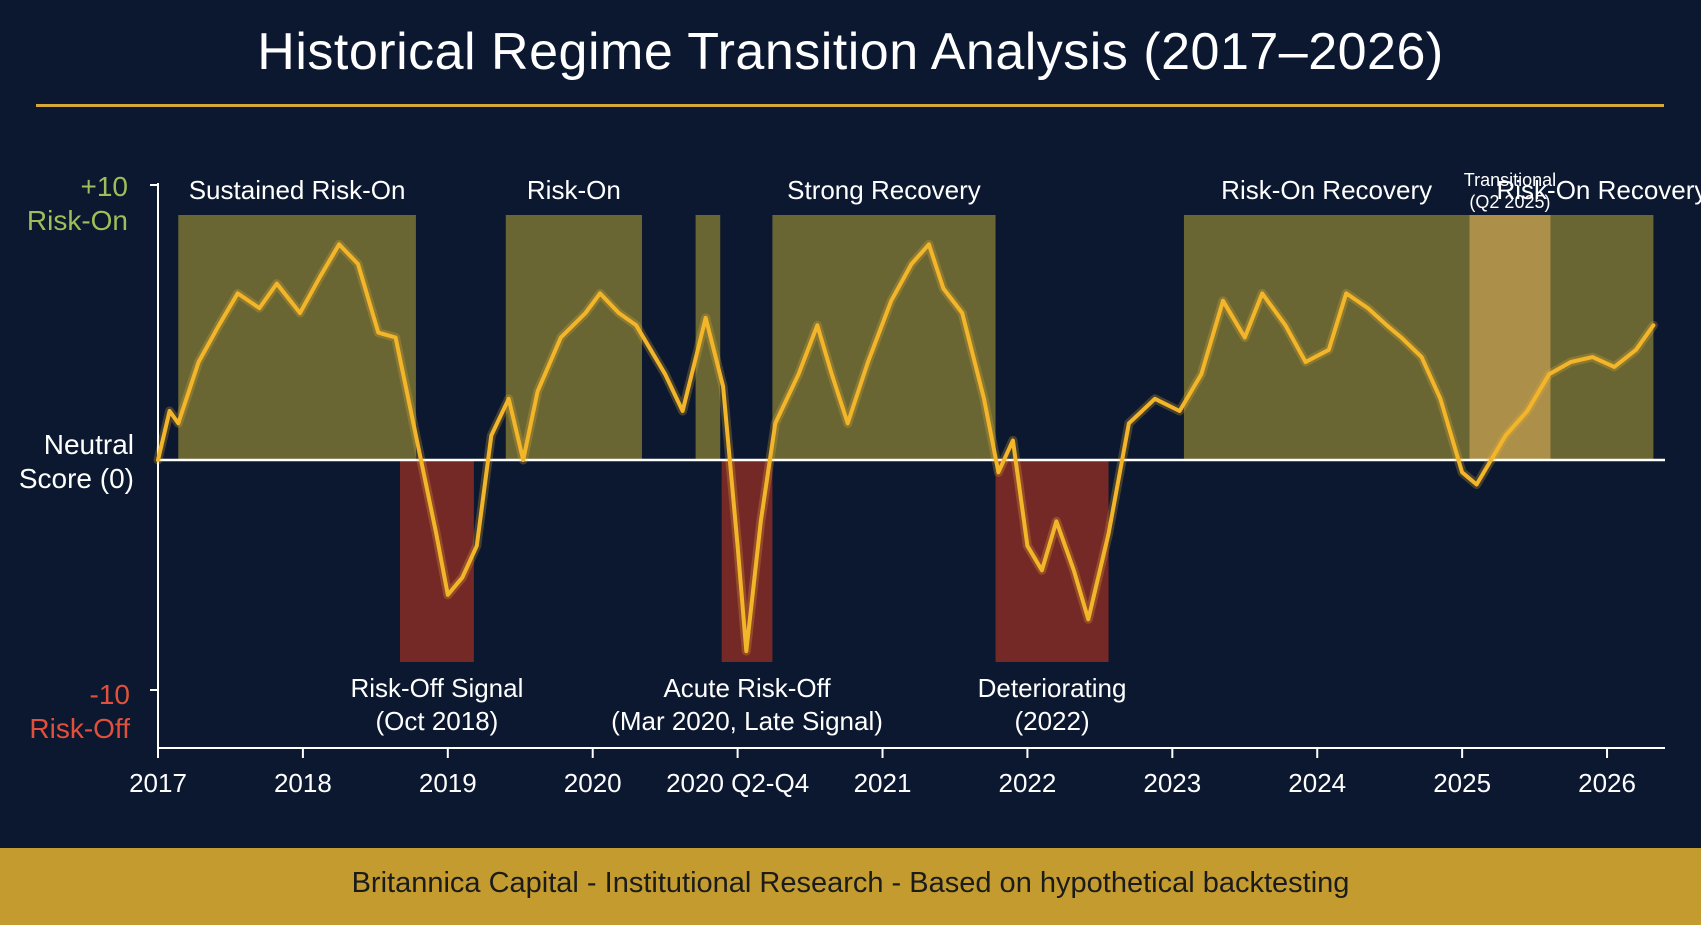 Image resolution: width=1701 pixels, height=925 pixels. What do you see at coordinates (1052, 688) in the screenshot?
I see `regime-label-9-line1: Deteriorating` at bounding box center [1052, 688].